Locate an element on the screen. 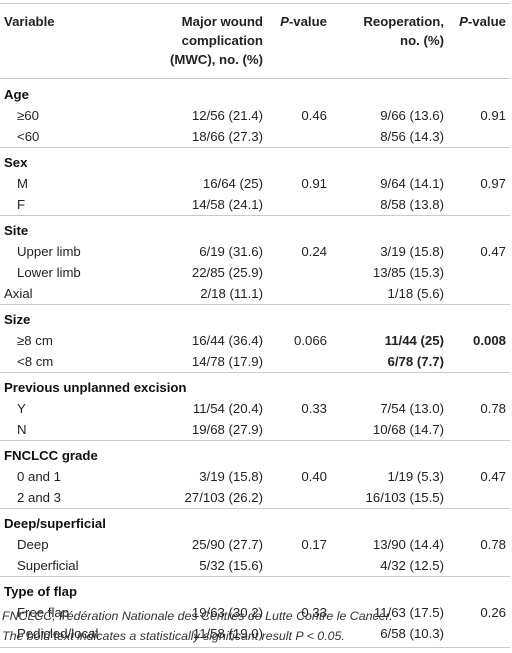 This screenshot has height=653, width=512. cell-mwc: 27/103 (26.2) is located at coordinates (223, 497).